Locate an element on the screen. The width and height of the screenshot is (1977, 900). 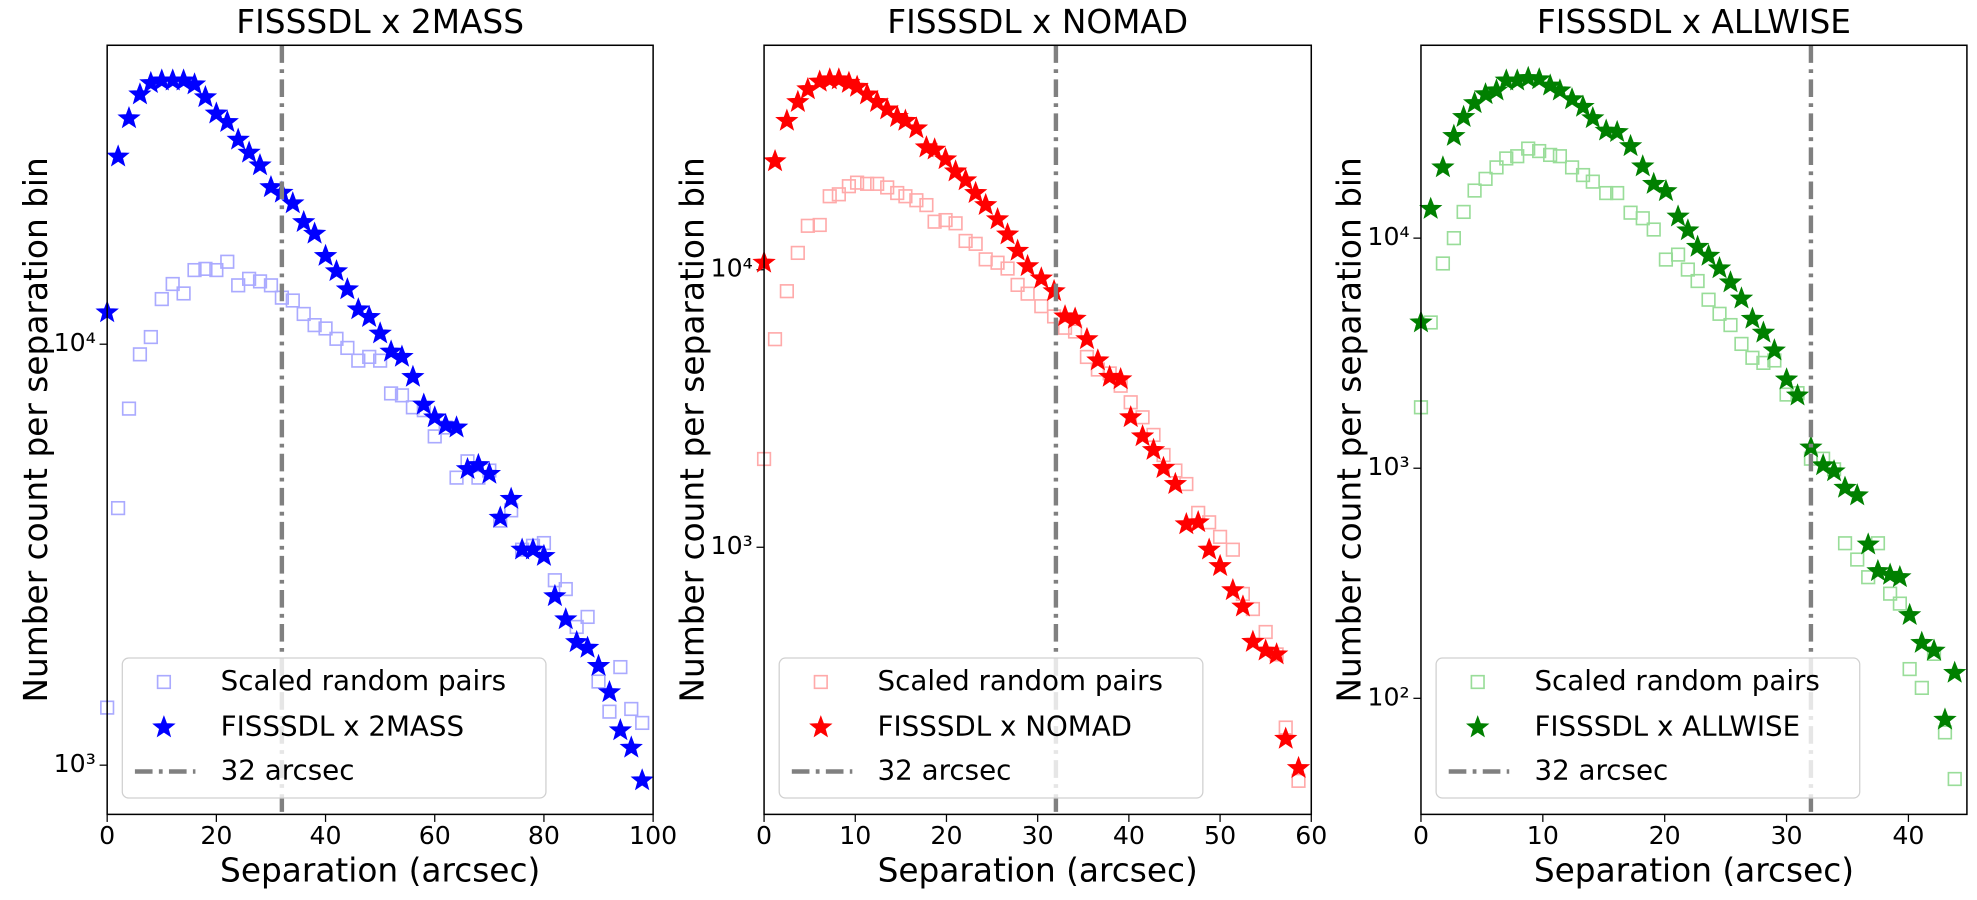
y-axis-label: Number count per separation bin is located at coordinates (36, 429).